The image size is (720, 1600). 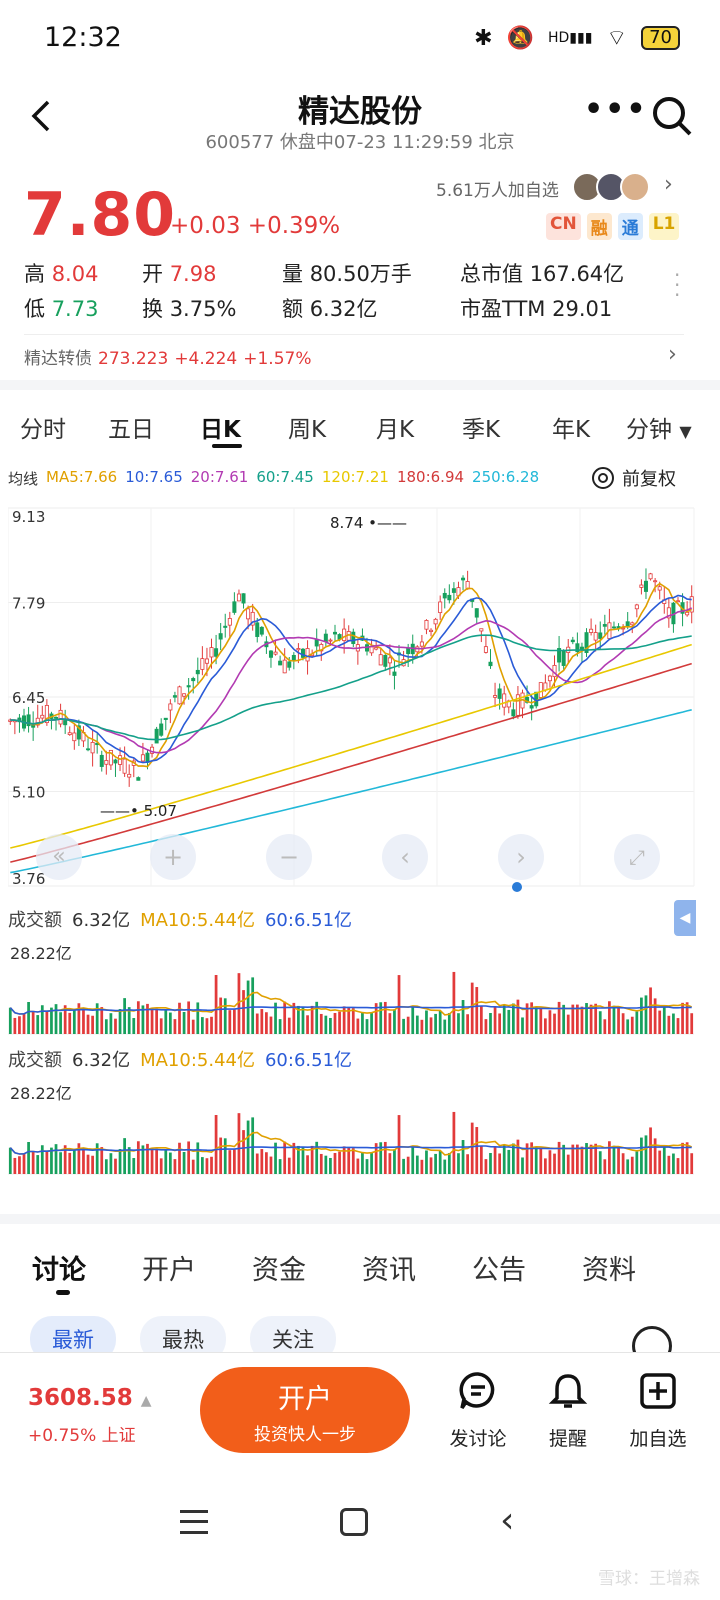 I want to click on stat-amount: 额 6.32亿, so click(x=330, y=309).